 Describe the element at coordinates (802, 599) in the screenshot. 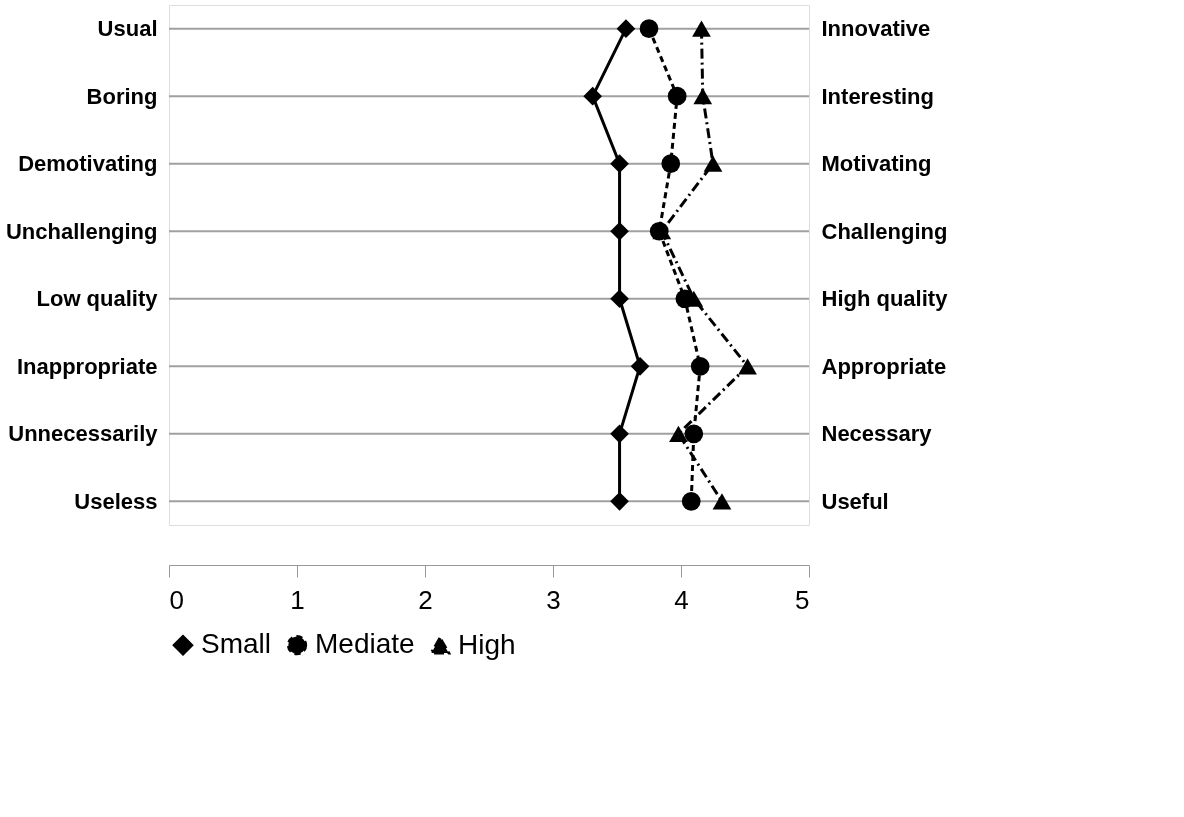

I see `x-tick-label: 5` at that location.